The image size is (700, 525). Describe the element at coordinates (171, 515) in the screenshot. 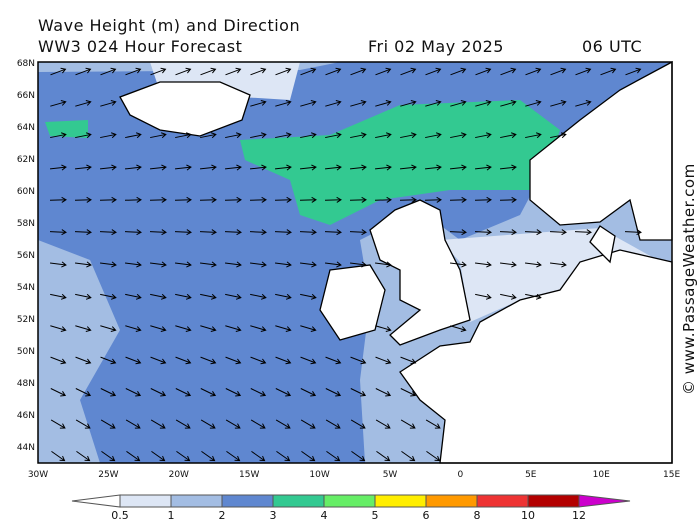

I see `colorbar-label: 1` at that location.